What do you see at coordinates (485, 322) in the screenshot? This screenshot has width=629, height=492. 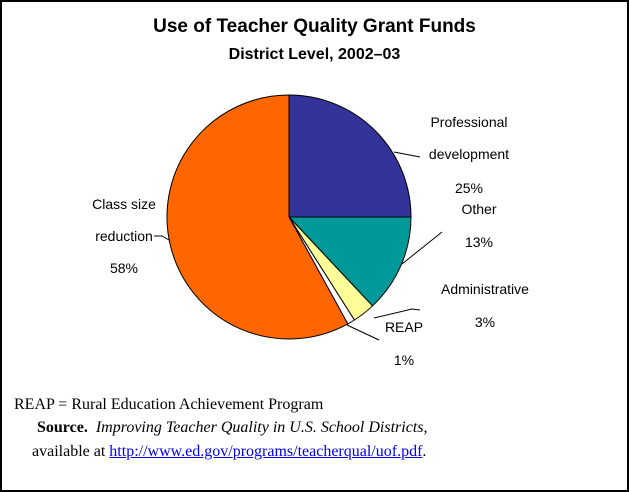 I see `slice-value-label: 3%` at bounding box center [485, 322].